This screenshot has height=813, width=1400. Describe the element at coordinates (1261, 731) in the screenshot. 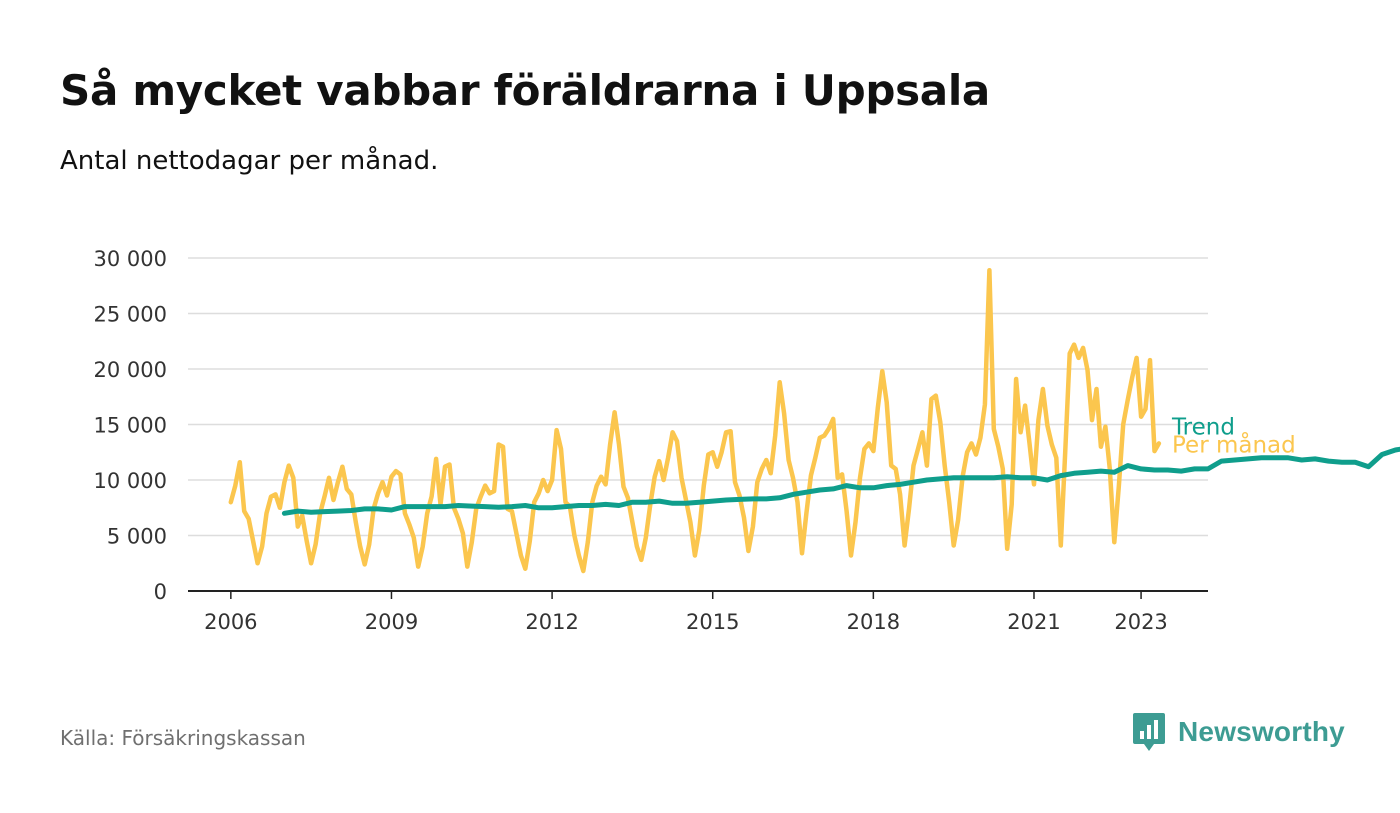

I see `brand-name: Newsworthy` at that location.